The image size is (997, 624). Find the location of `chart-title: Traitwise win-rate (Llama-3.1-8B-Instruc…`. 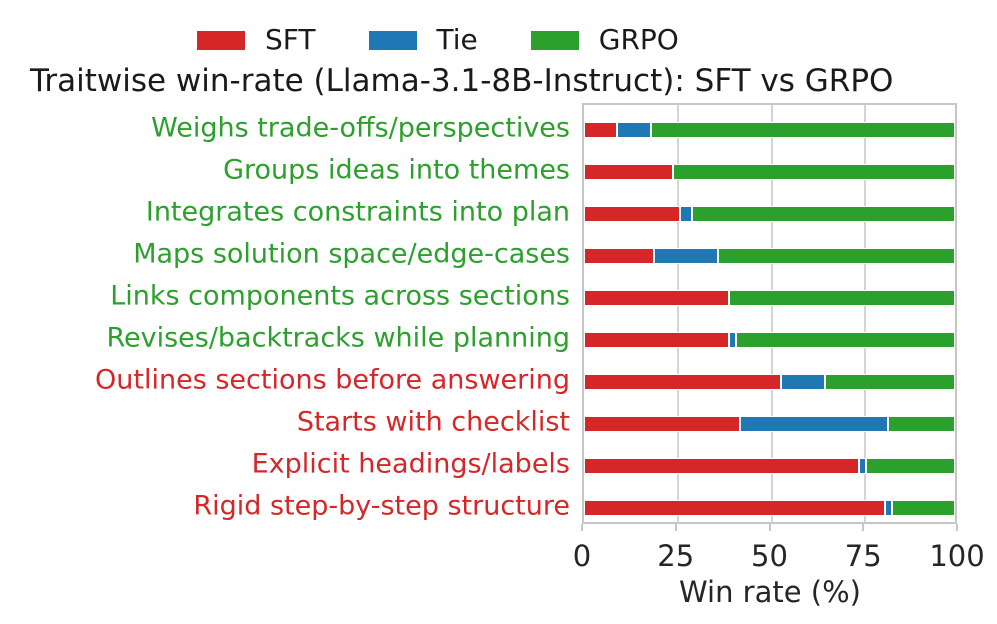

chart-title: Traitwise win-rate (Llama-3.1-8B-Instruc… is located at coordinates (462, 81).